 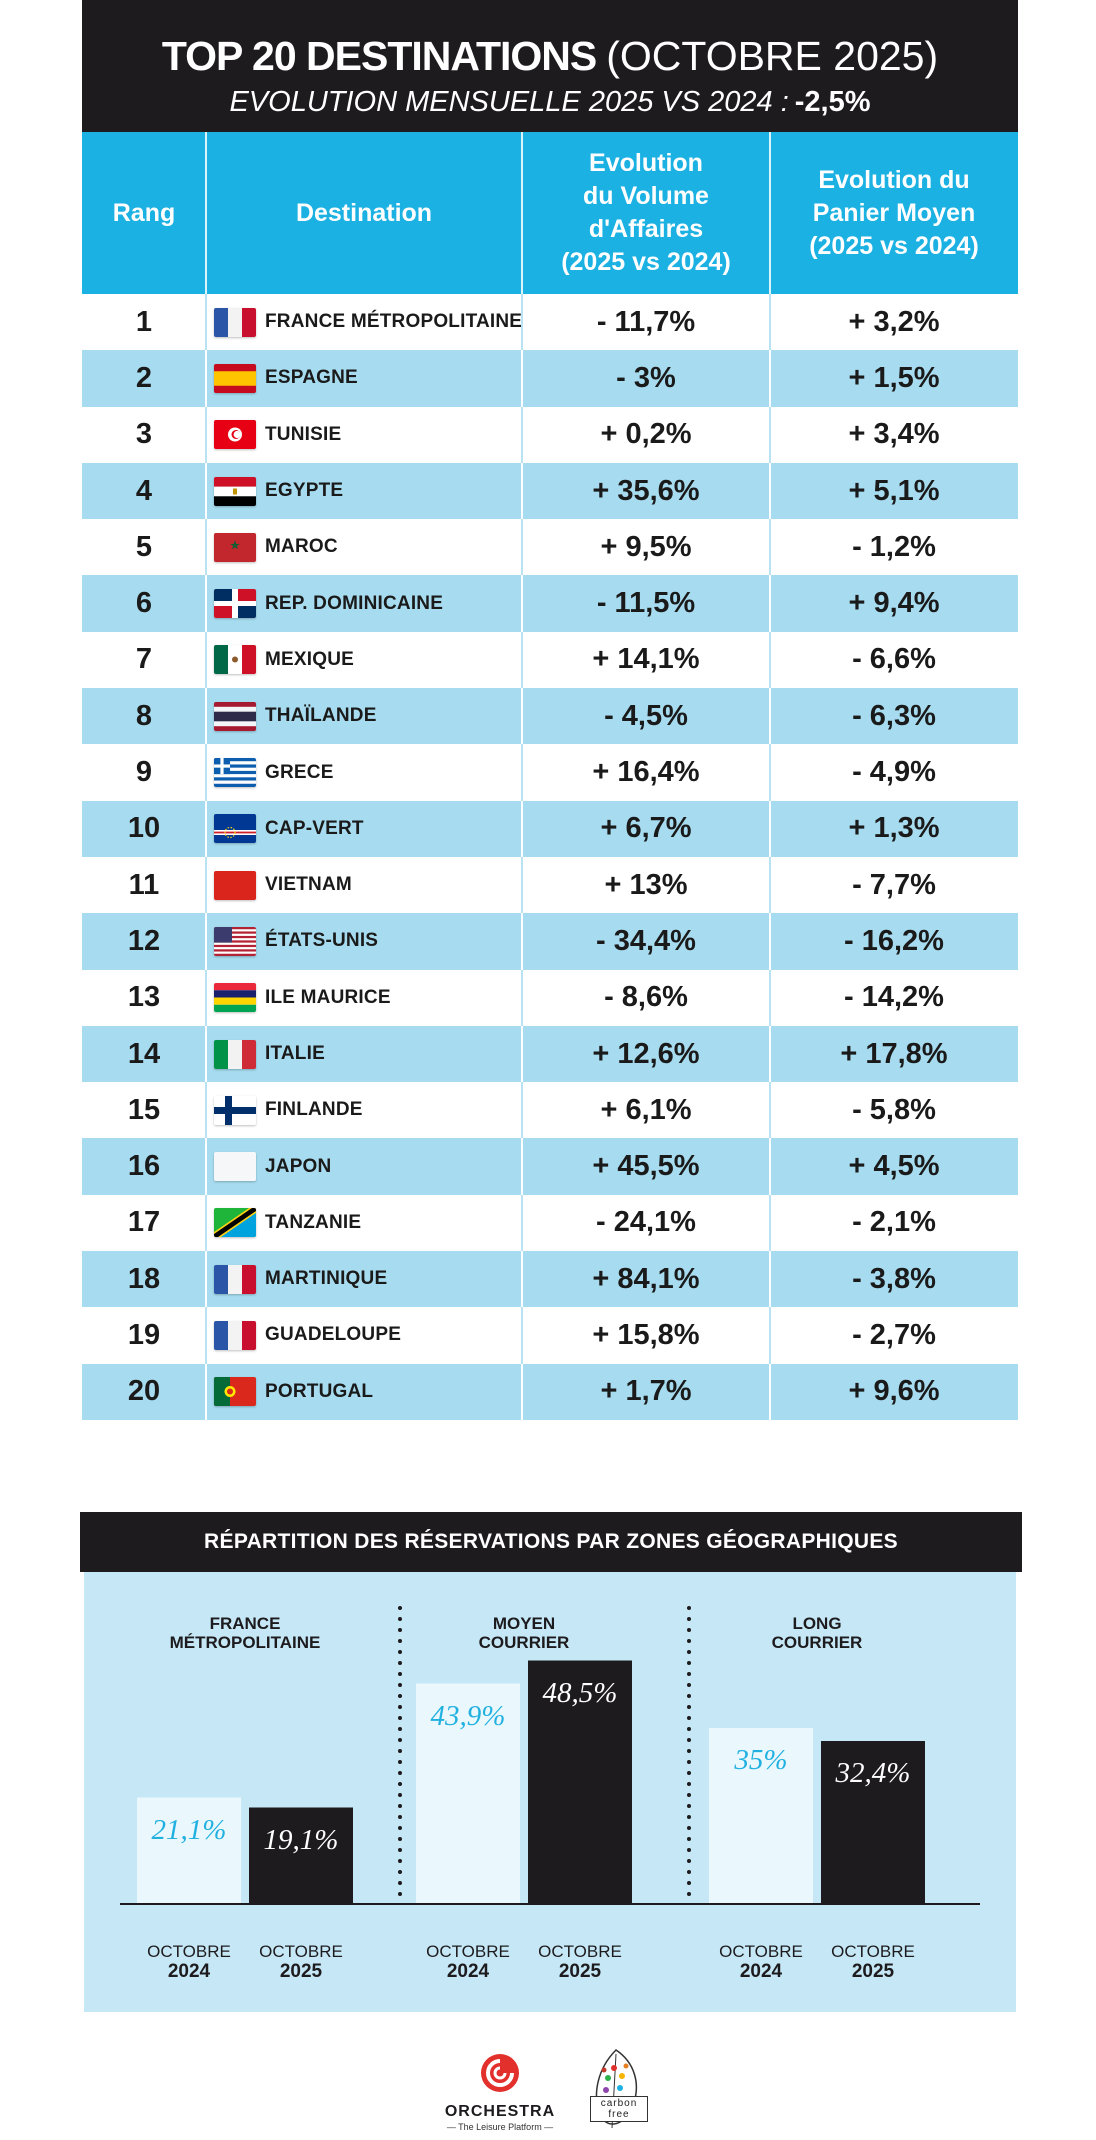 What do you see at coordinates (313, 1222) in the screenshot?
I see `destination-name: TANZANIE` at bounding box center [313, 1222].